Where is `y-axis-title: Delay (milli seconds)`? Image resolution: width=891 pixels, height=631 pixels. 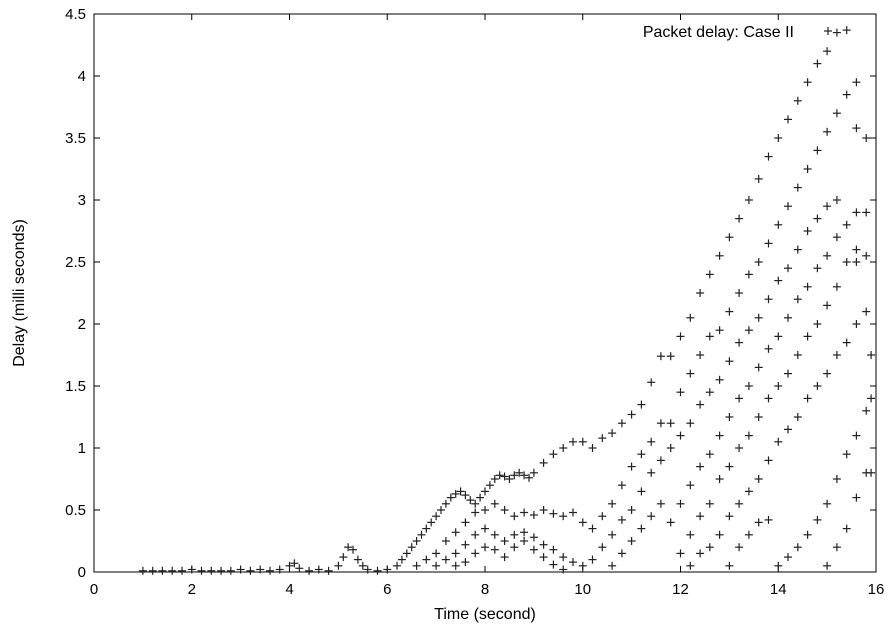 y-axis-title: Delay (milli seconds) is located at coordinates (19, 293).